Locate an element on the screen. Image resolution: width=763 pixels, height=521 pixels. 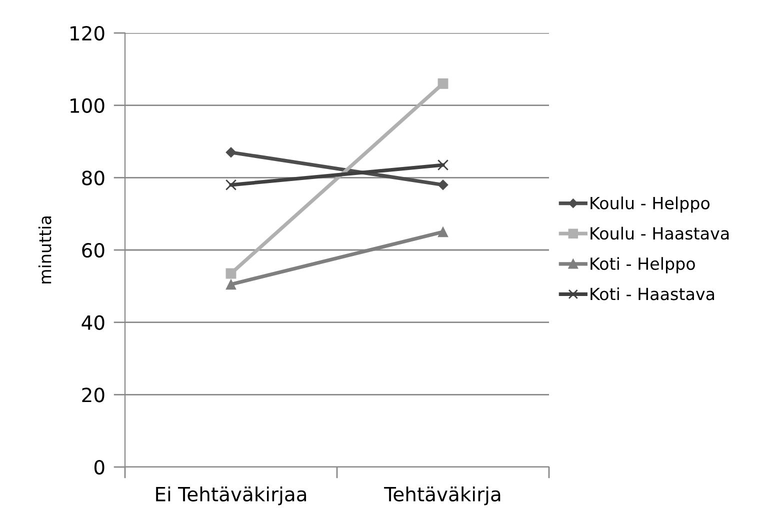
legend-label: Koulu - Helppo is located at coordinates (650, 204).